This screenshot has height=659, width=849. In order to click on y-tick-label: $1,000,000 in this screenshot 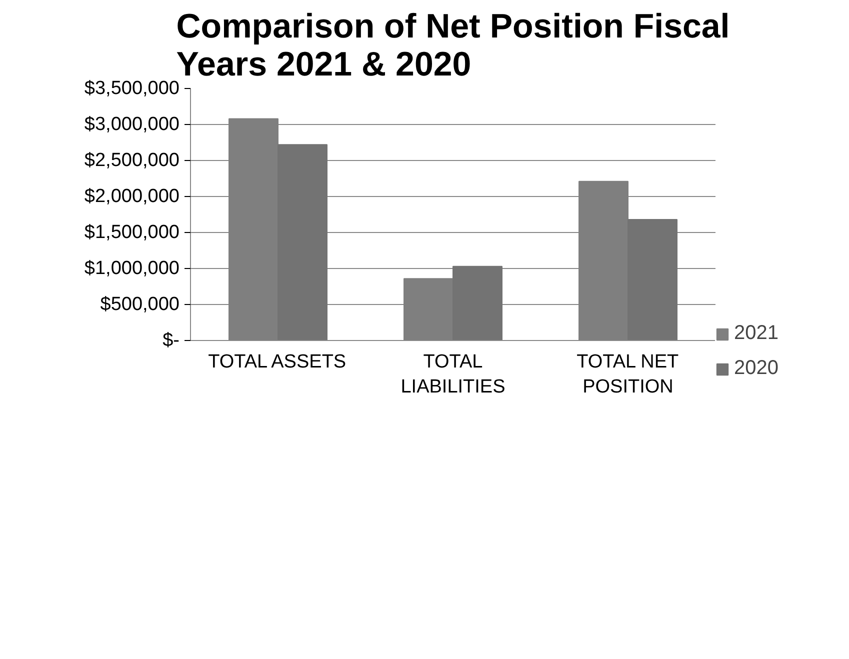, I will do `click(132, 268)`.